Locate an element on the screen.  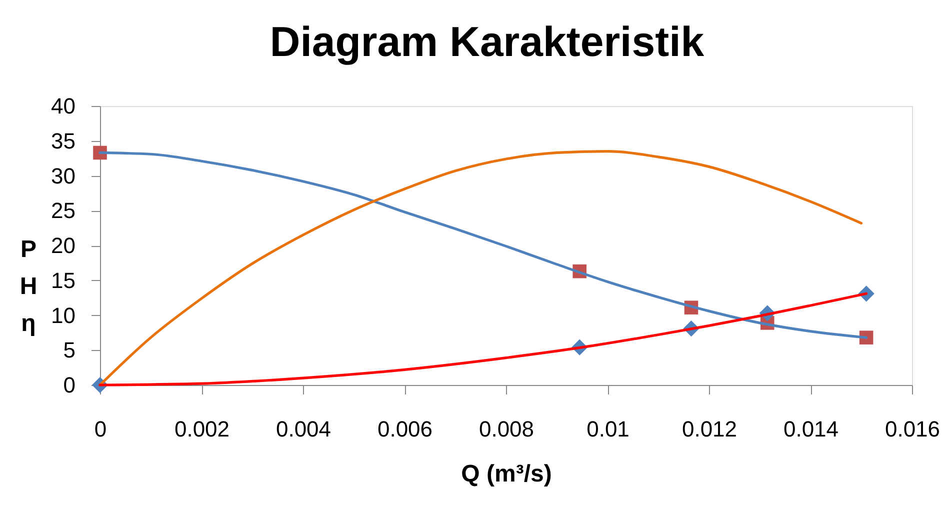
y-tick-label: 10 is located at coordinates (63, 315).